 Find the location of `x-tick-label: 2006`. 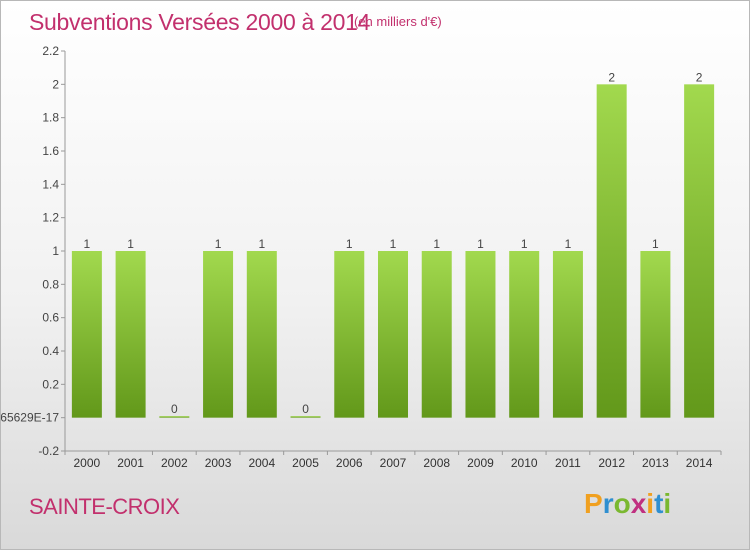

x-tick-label: 2006 is located at coordinates (349, 463).